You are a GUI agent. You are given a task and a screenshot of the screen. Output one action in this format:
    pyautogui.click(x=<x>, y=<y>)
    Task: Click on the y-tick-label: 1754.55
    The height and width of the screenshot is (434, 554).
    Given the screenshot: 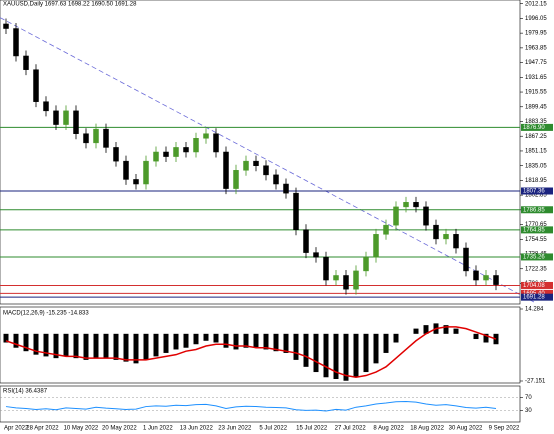 What is the action you would take?
    pyautogui.click(x=536, y=240)
    